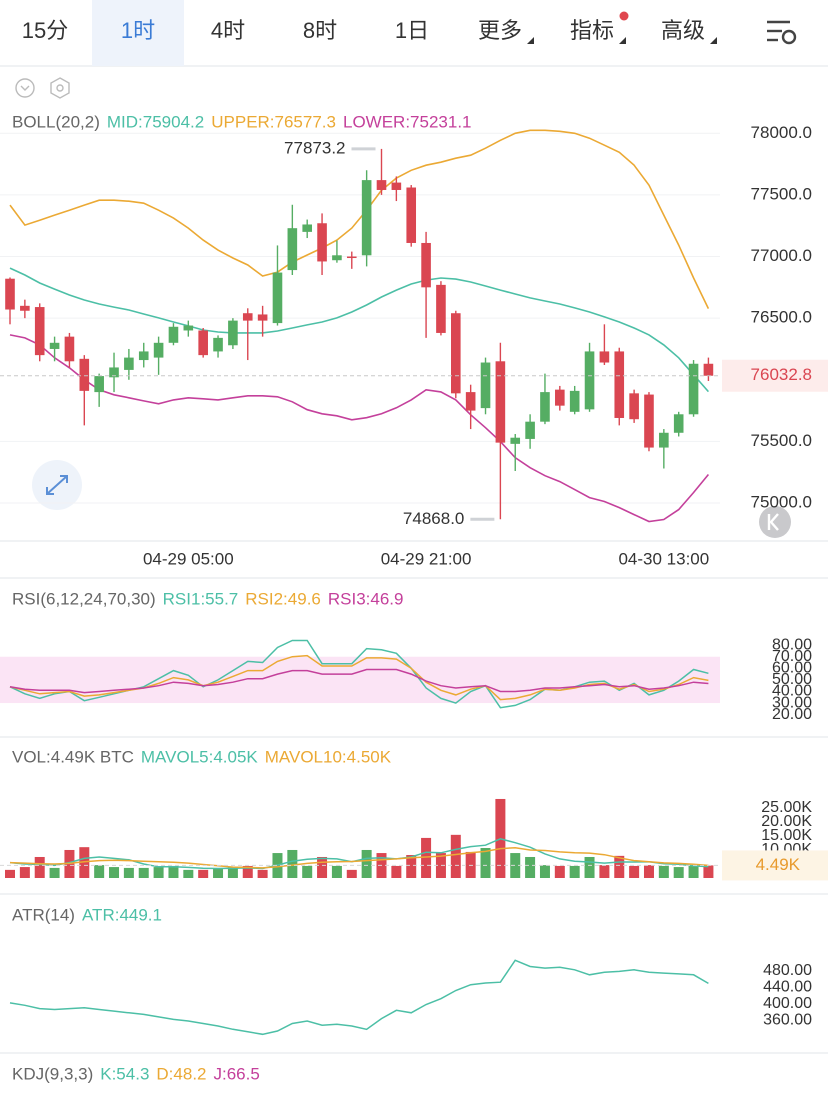 This screenshot has width=828, height=1100. What do you see at coordinates (188, 558) in the screenshot?
I see `x-tick-label: 04-29 05:00` at bounding box center [188, 558].